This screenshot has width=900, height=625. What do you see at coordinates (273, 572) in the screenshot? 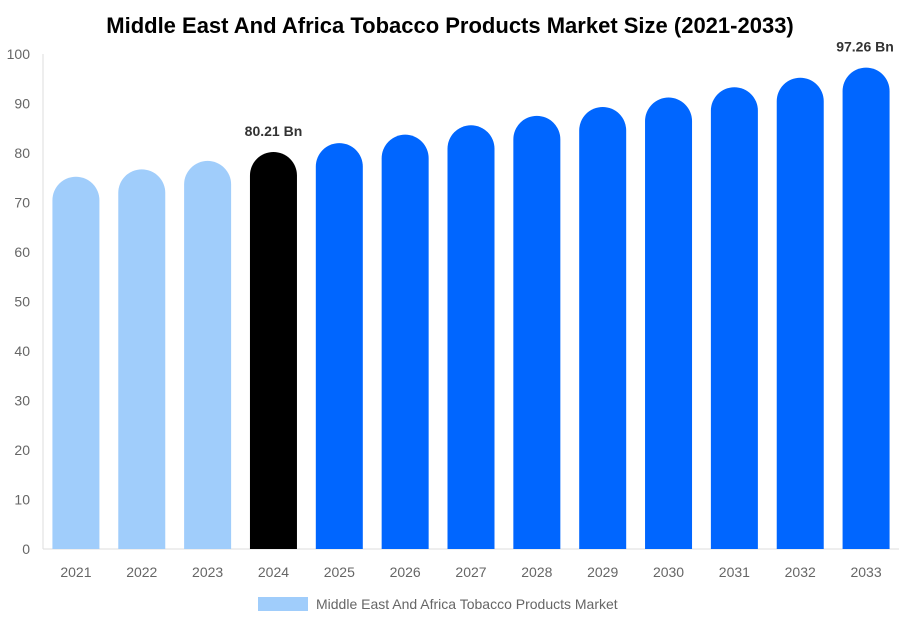
I see `x-tick-label: 2024` at bounding box center [273, 572].